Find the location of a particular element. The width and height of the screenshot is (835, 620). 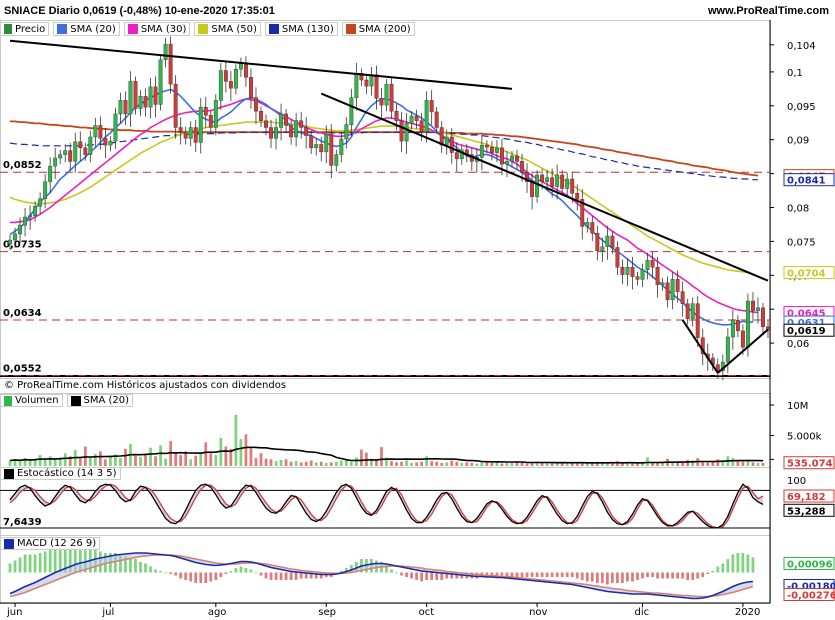

legend-item-precio: Precio is located at coordinates (25, 29).